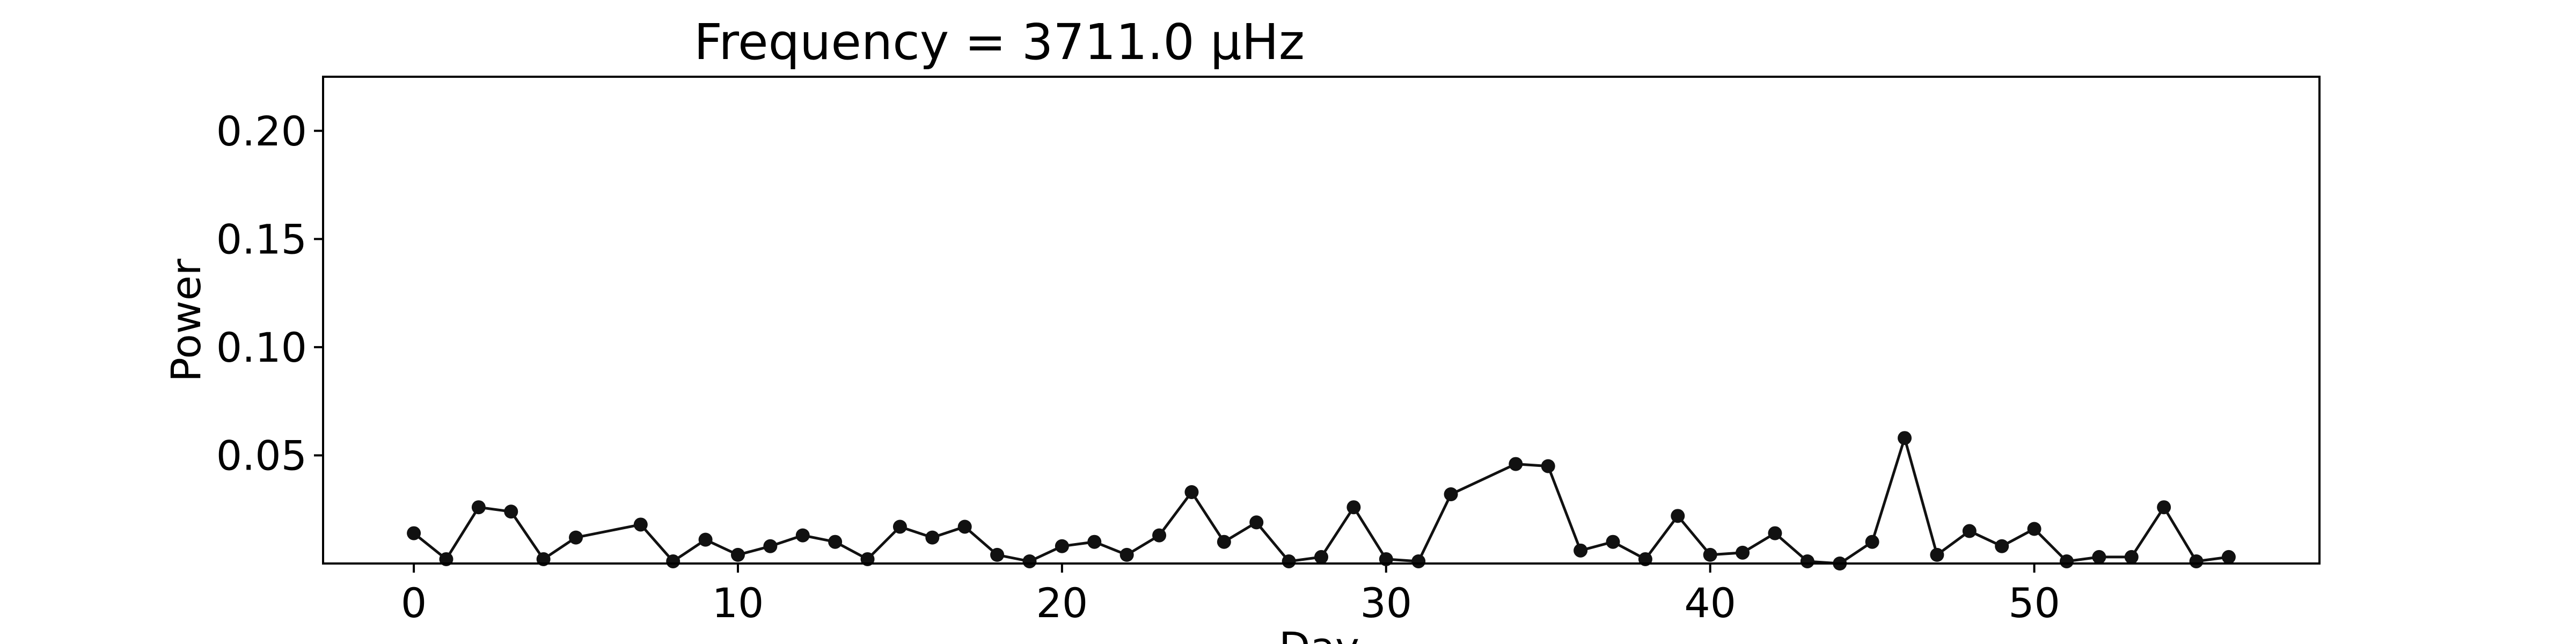 The height and width of the screenshot is (644, 2576). I want to click on y-tick-label: 0.10, so click(261, 347).